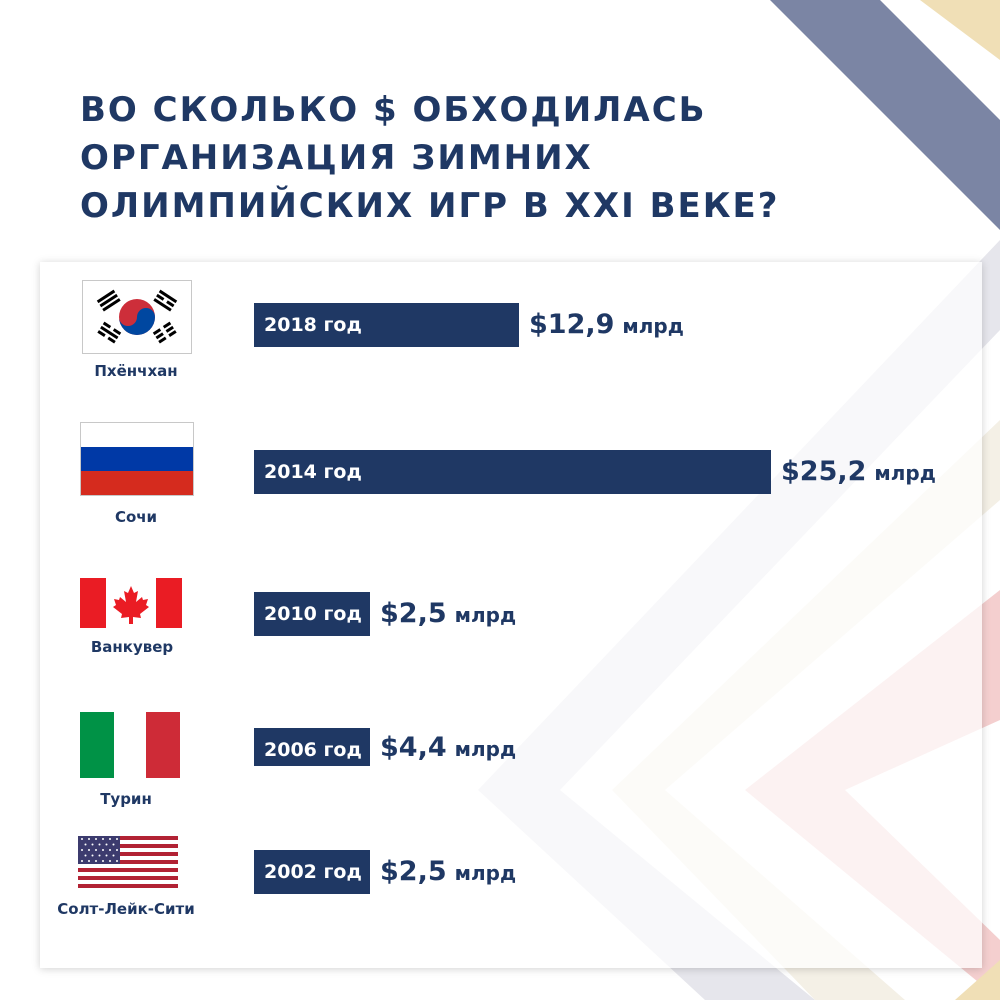  Describe the element at coordinates (130, 745) in the screenshot. I see `italy-flag-icon` at that location.